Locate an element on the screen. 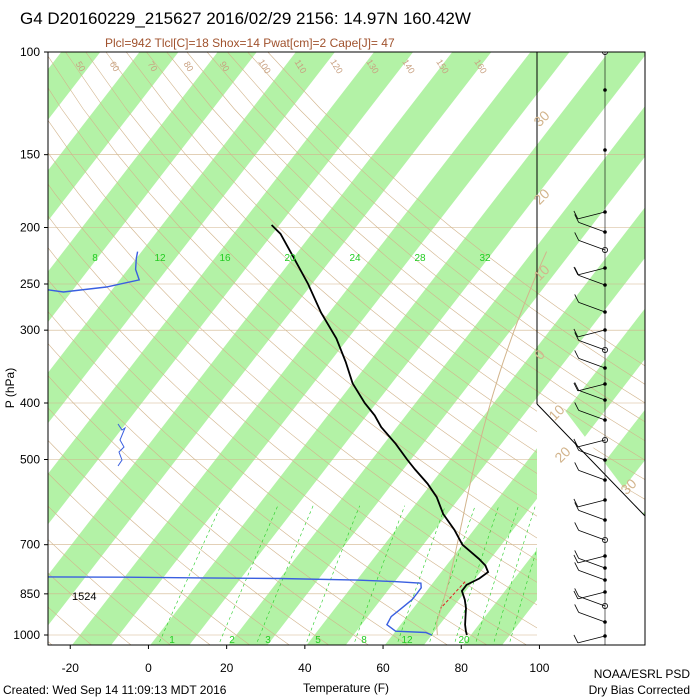  dry-adiabat-label: 50 is located at coordinates (81, 67).